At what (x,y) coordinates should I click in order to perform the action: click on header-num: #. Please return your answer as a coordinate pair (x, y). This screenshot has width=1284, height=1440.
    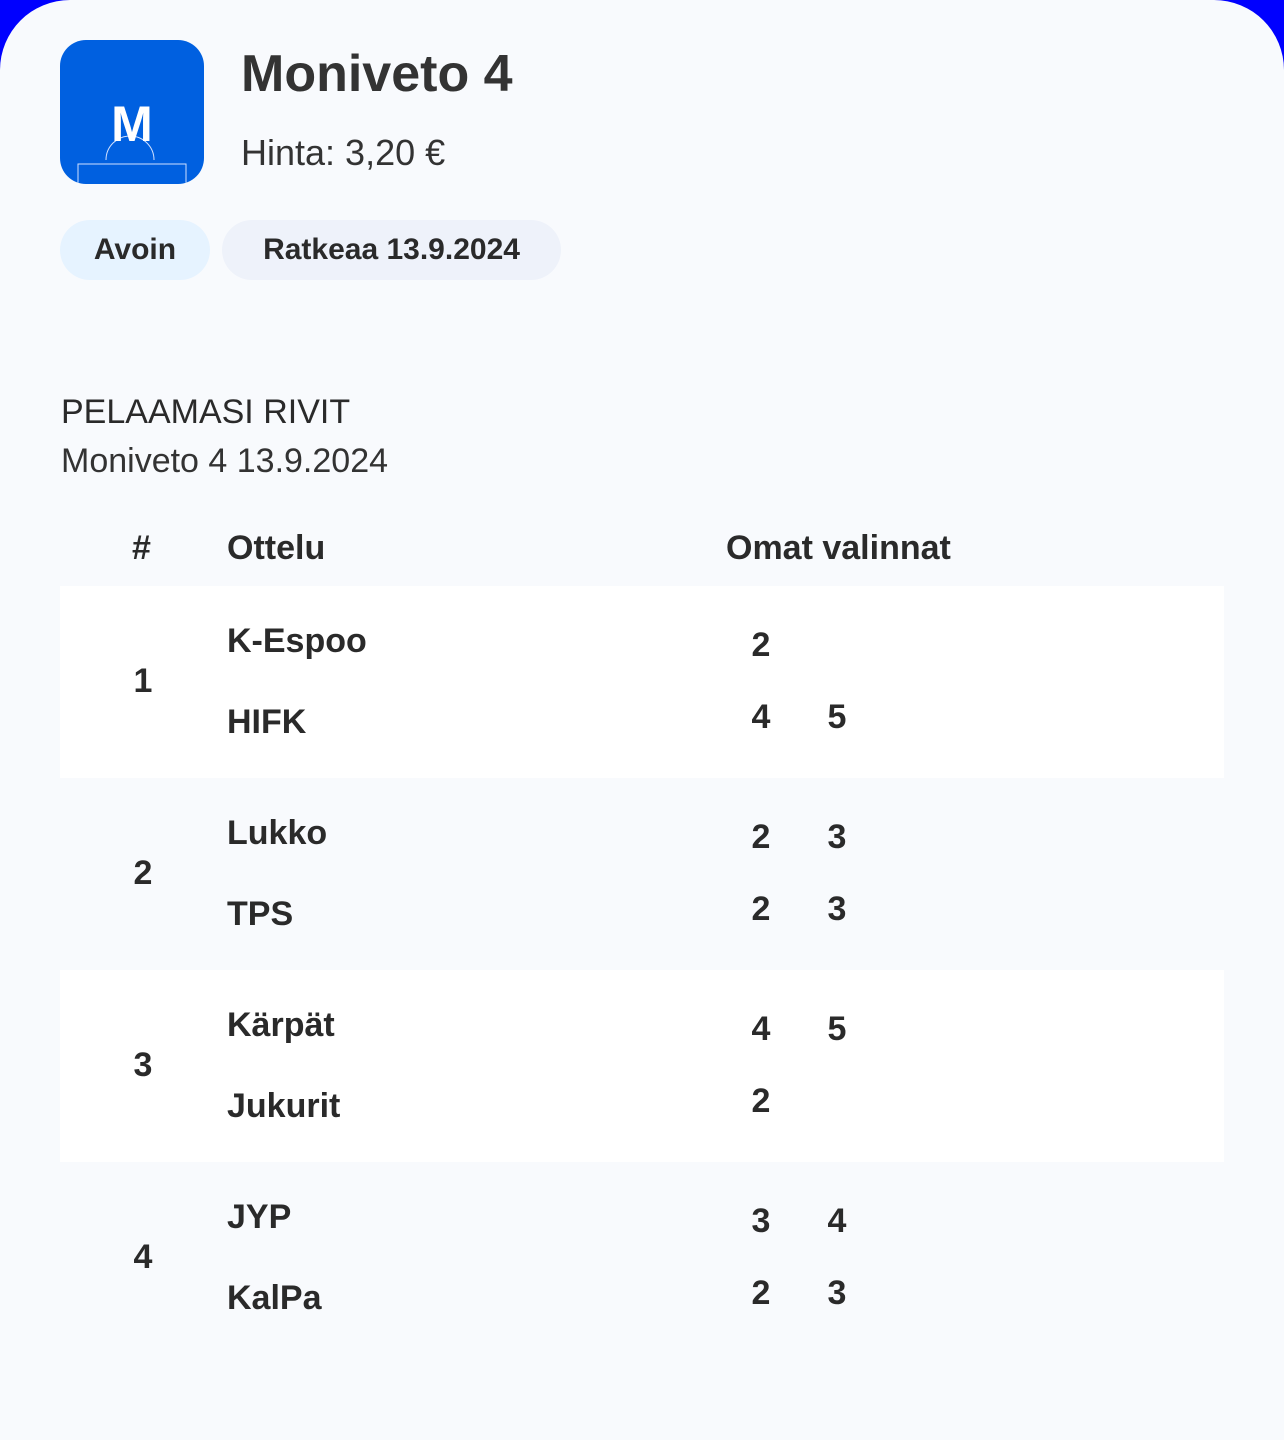
    Looking at the image, I should click on (141, 548).